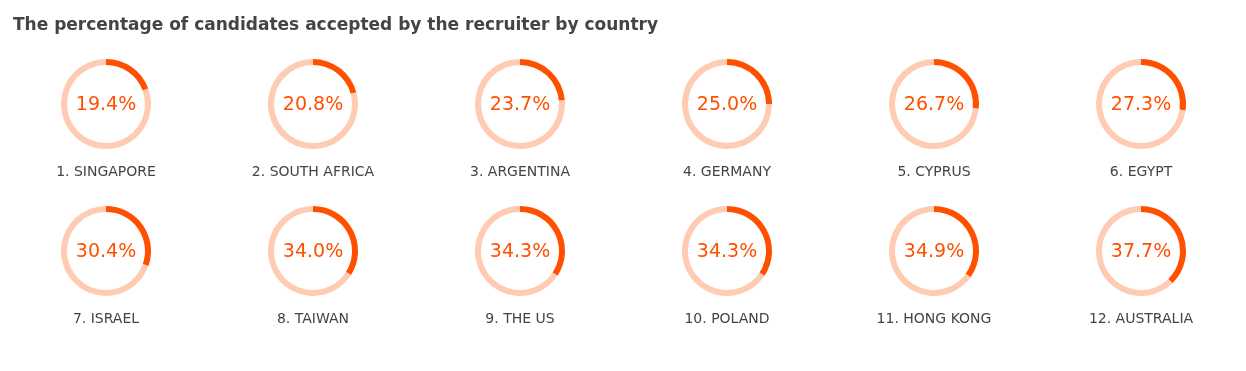  I want to click on text: 10. POLAND, so click(727, 318).